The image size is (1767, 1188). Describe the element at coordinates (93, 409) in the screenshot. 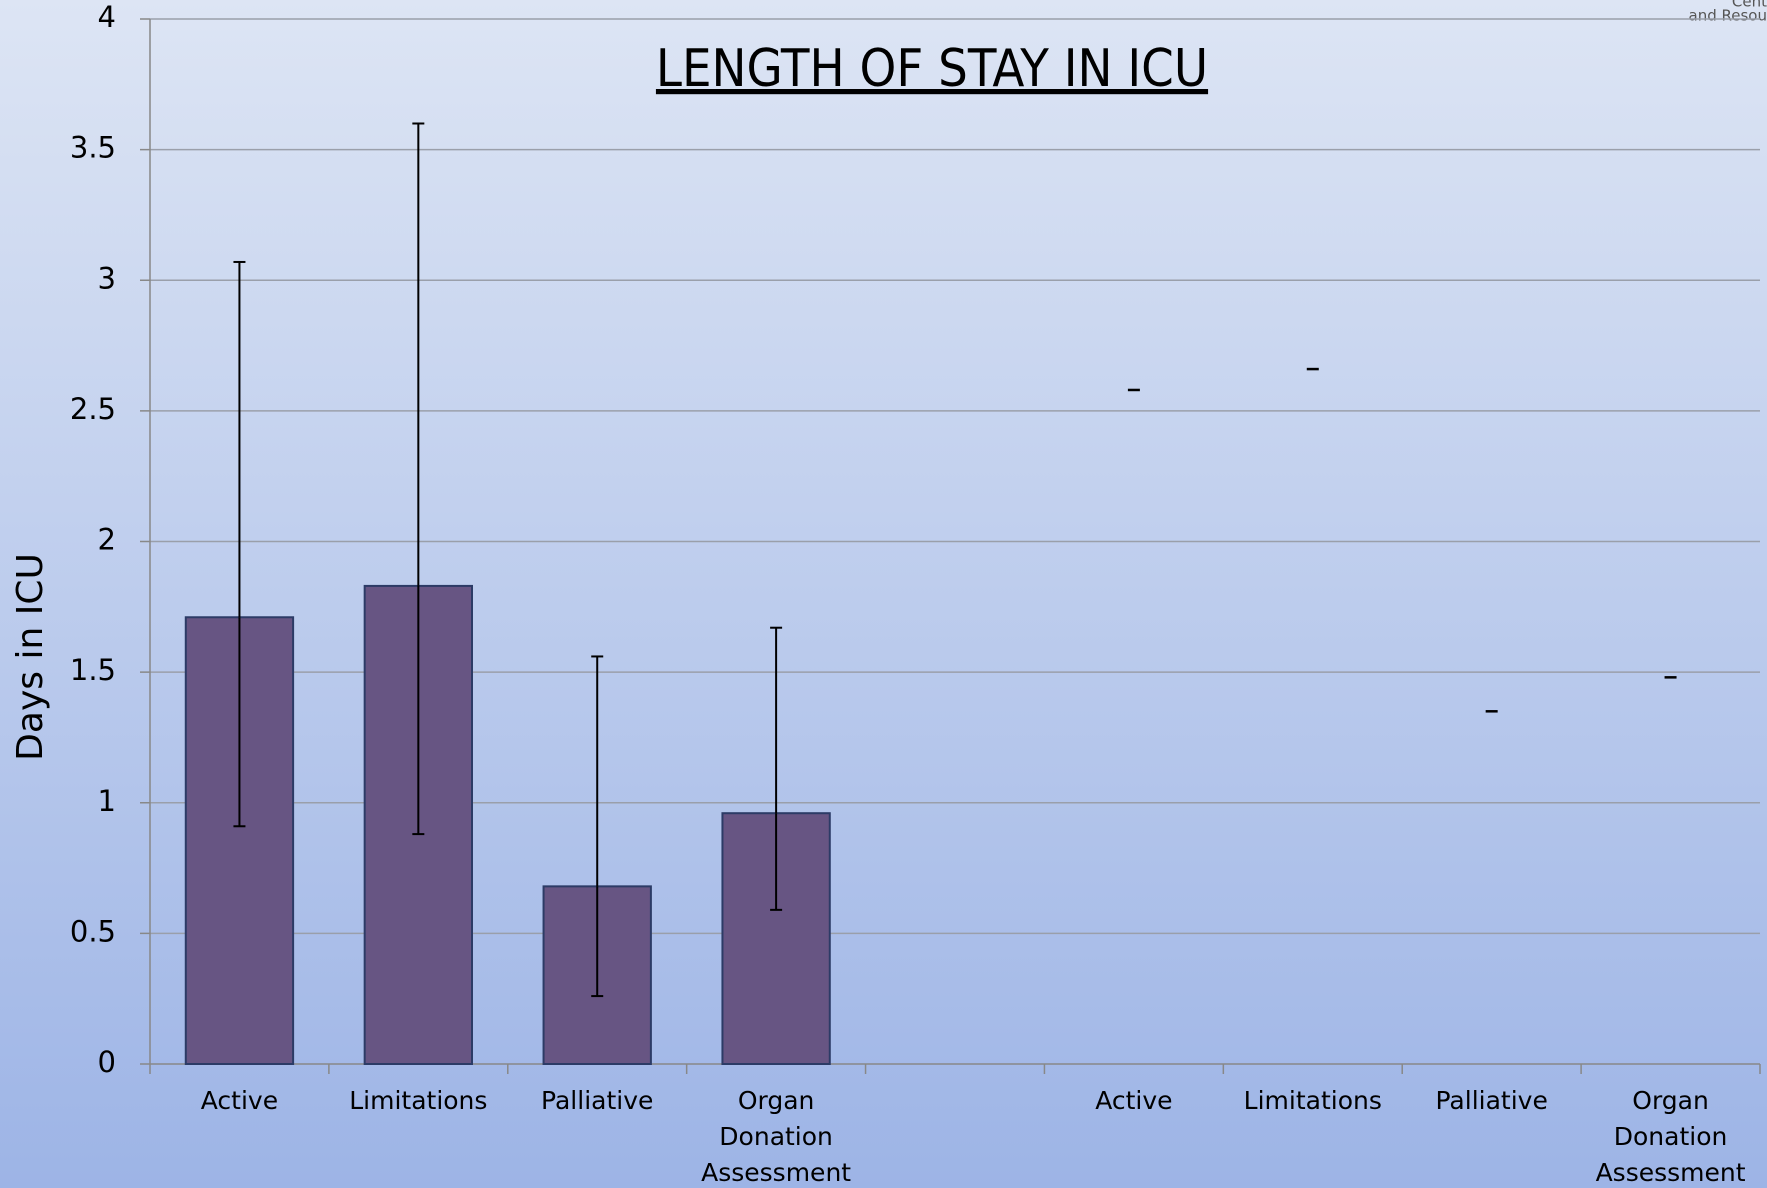

I see `y-tick-label: 2.5` at that location.